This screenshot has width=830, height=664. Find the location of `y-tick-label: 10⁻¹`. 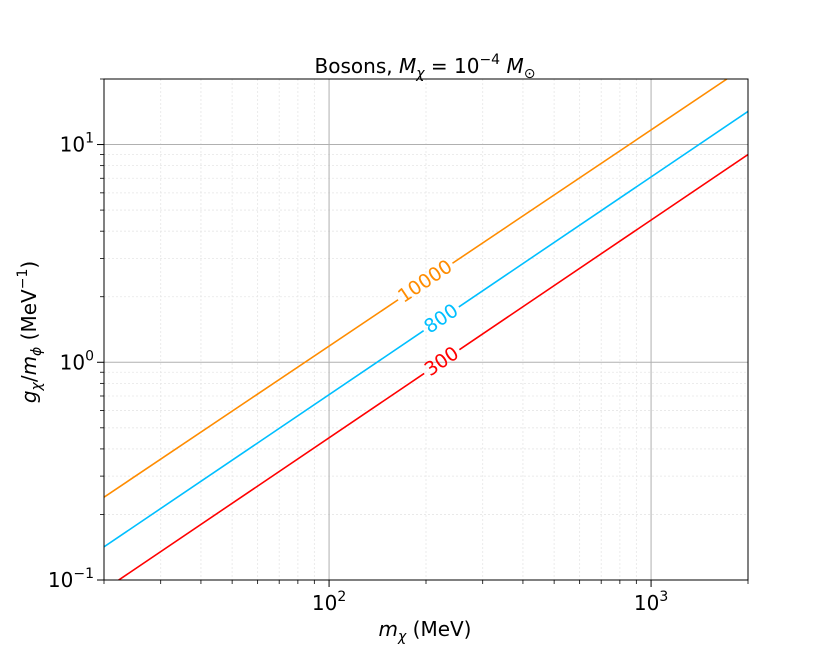

y-tick-label: 10⁻¹ is located at coordinates (71, 579).